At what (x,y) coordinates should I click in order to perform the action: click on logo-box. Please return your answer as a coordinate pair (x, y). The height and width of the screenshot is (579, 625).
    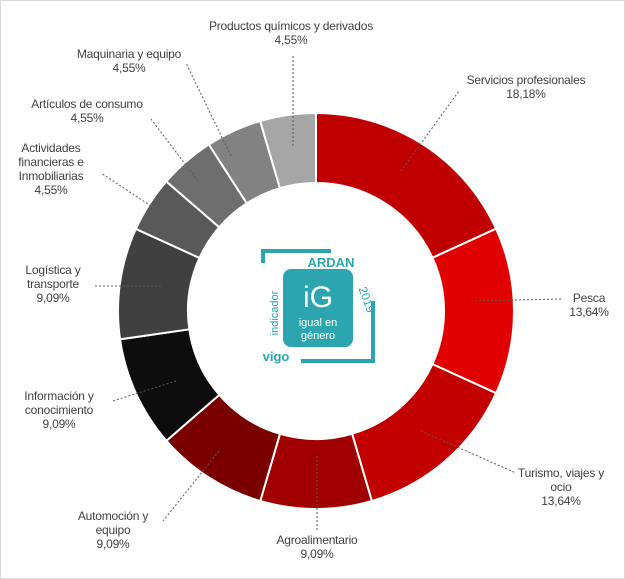
    Looking at the image, I should click on (318, 308).